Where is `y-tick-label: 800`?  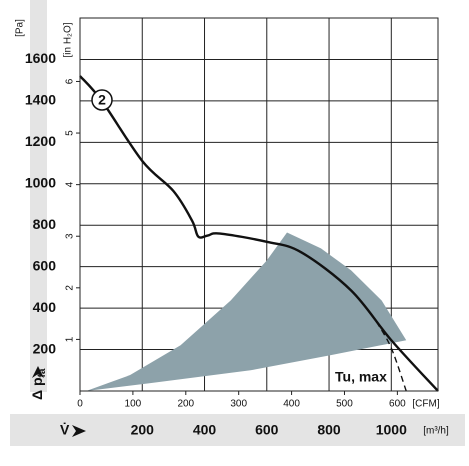
y-tick-label: 800 is located at coordinates (45, 224).